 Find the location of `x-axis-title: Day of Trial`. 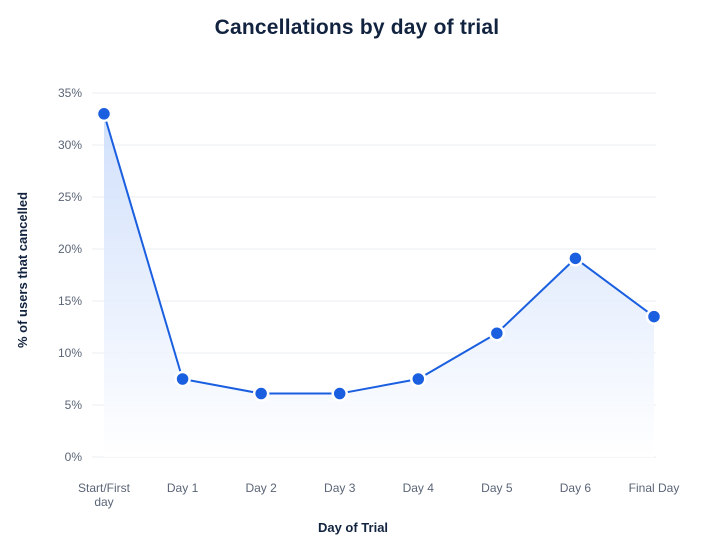

x-axis-title: Day of Trial is located at coordinates (353, 527).